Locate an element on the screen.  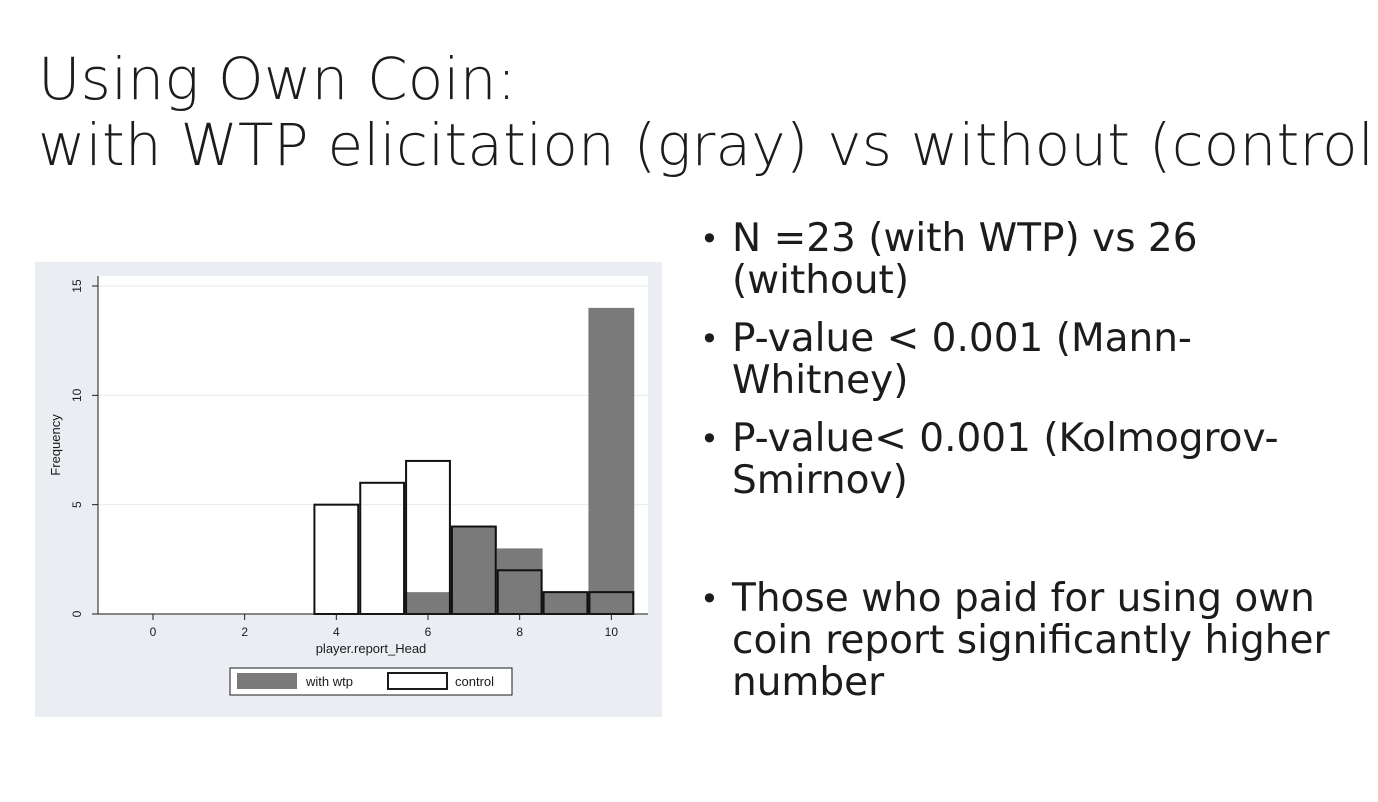
x-tick-label: 6 is located at coordinates (428, 632).